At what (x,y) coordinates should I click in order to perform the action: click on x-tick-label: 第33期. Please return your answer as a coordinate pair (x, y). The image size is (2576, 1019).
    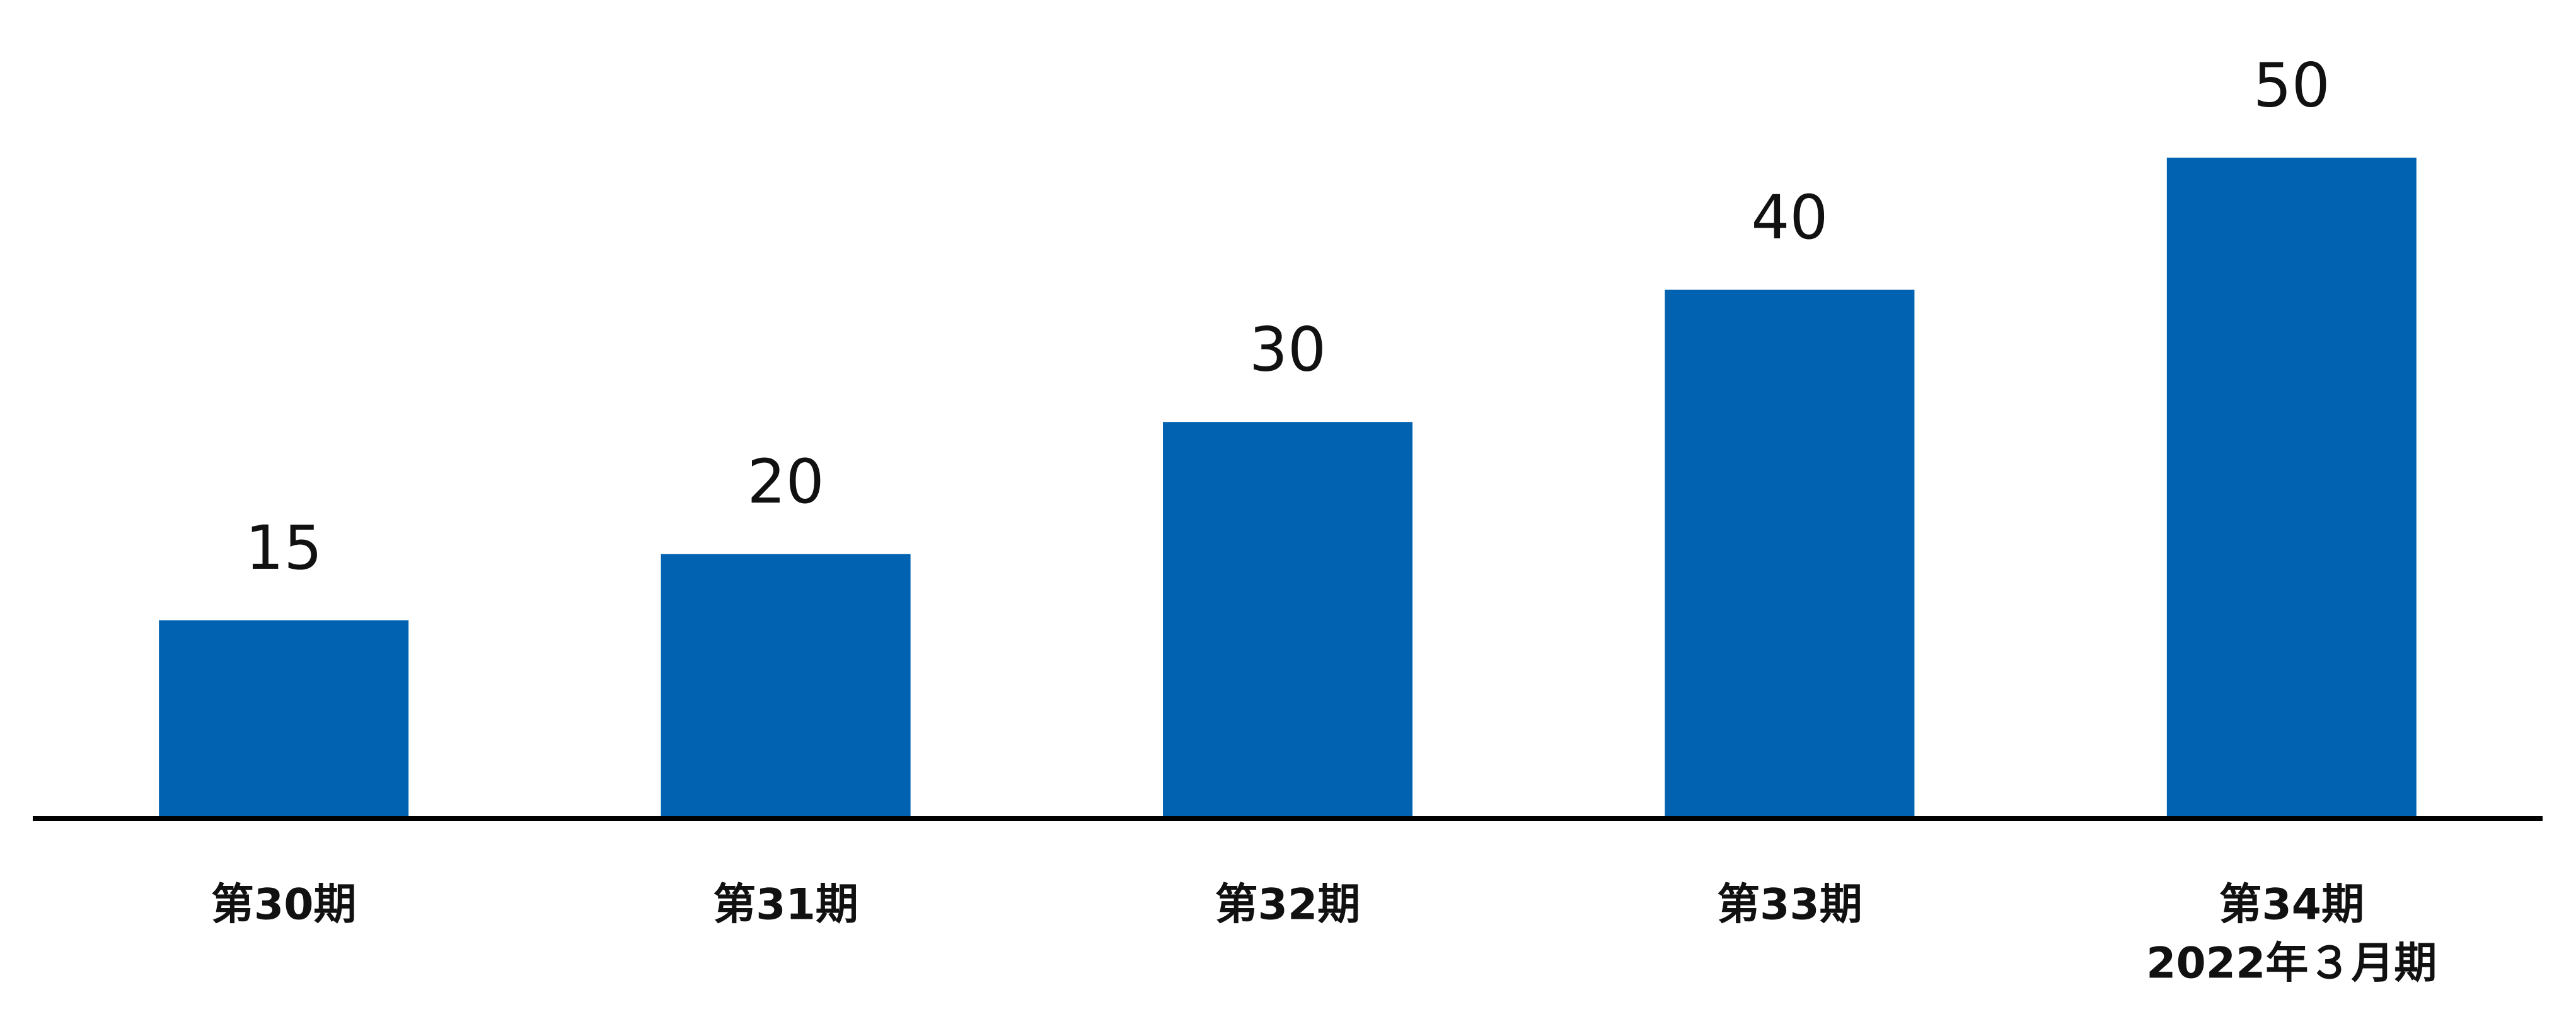
    Looking at the image, I should click on (1790, 905).